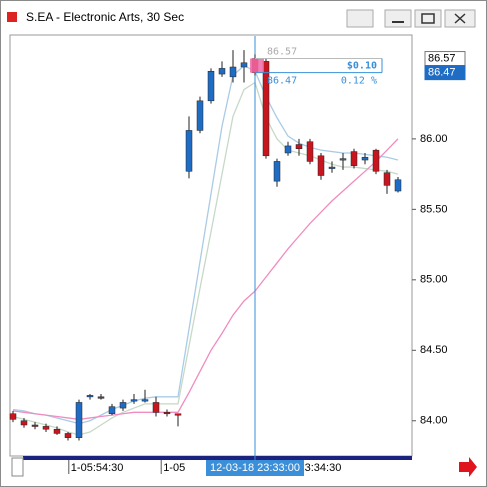 This screenshot has height=487, width=487. What do you see at coordinates (434, 139) in the screenshot?
I see `y-tick-label: 86.00` at bounding box center [434, 139].